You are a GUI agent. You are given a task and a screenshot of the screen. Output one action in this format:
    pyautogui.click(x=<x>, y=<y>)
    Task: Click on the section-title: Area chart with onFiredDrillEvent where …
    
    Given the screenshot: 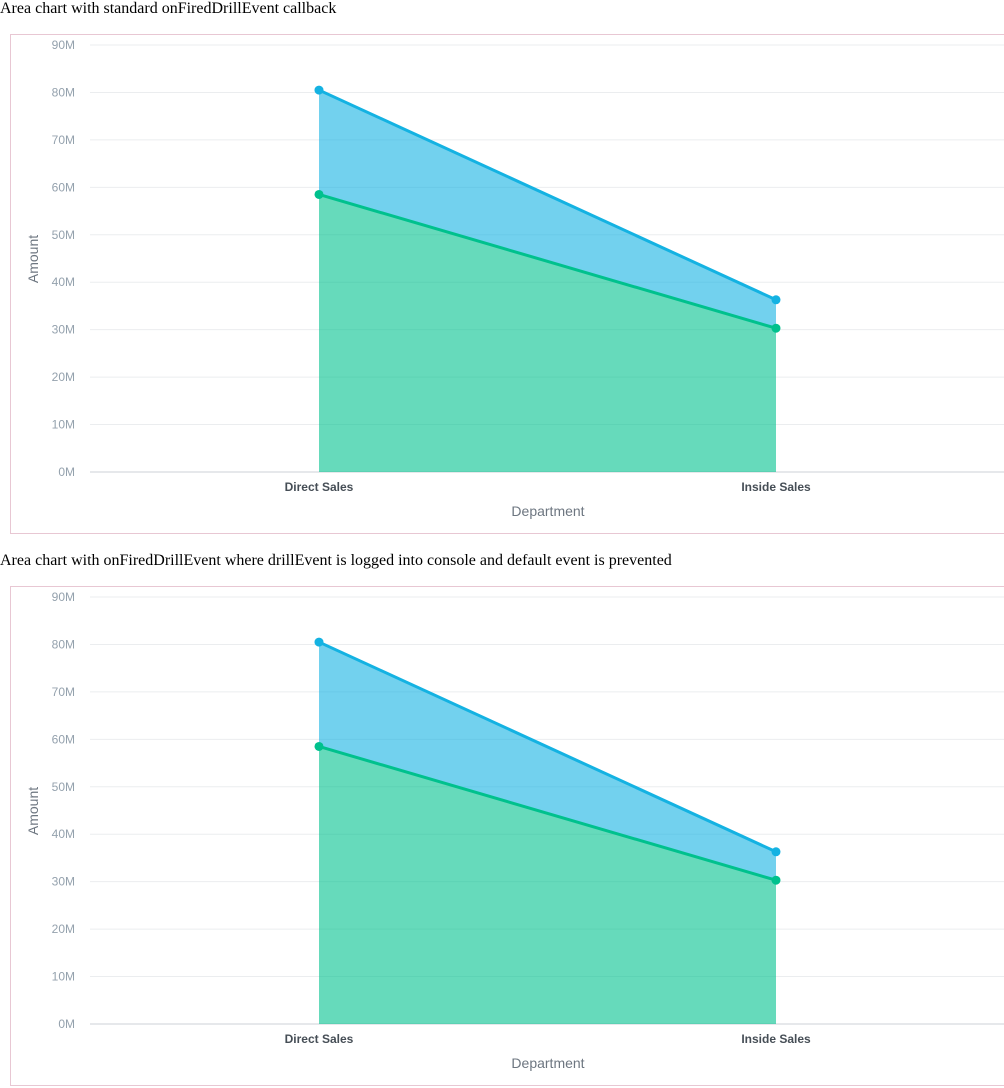 What is the action you would take?
    pyautogui.click(x=336, y=560)
    